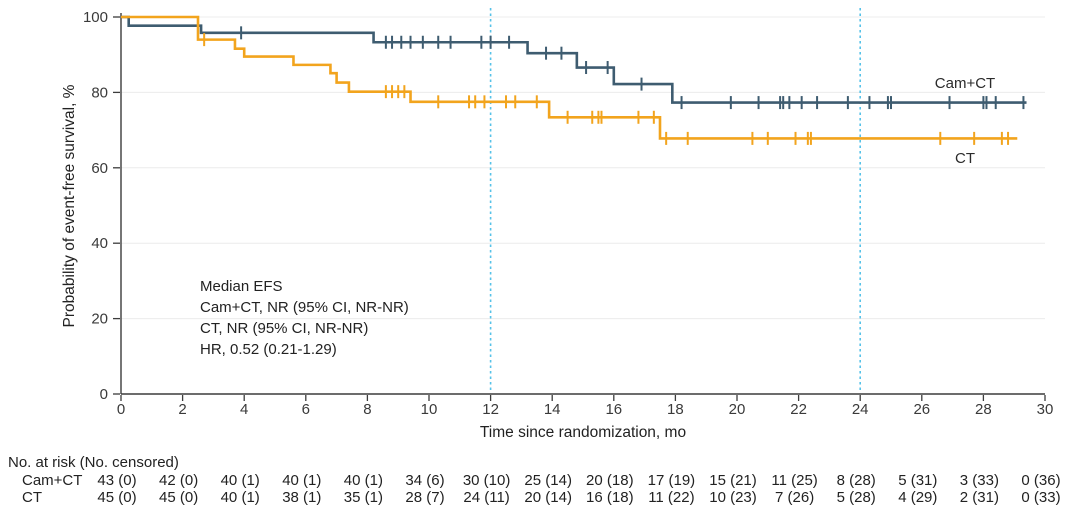 The height and width of the screenshot is (519, 1080). What do you see at coordinates (304, 307) in the screenshot?
I see `annotation-cam-ct-ci: Cam+CT, NR (95% CI, NR-NR)` at bounding box center [304, 307].